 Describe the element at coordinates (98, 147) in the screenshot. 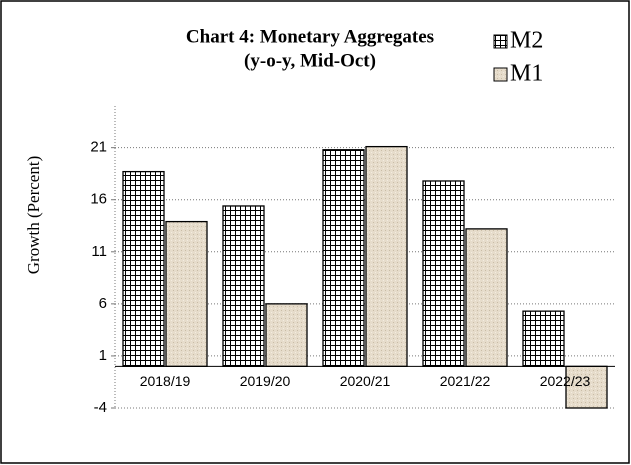

I see `y-tick-label: 21` at that location.